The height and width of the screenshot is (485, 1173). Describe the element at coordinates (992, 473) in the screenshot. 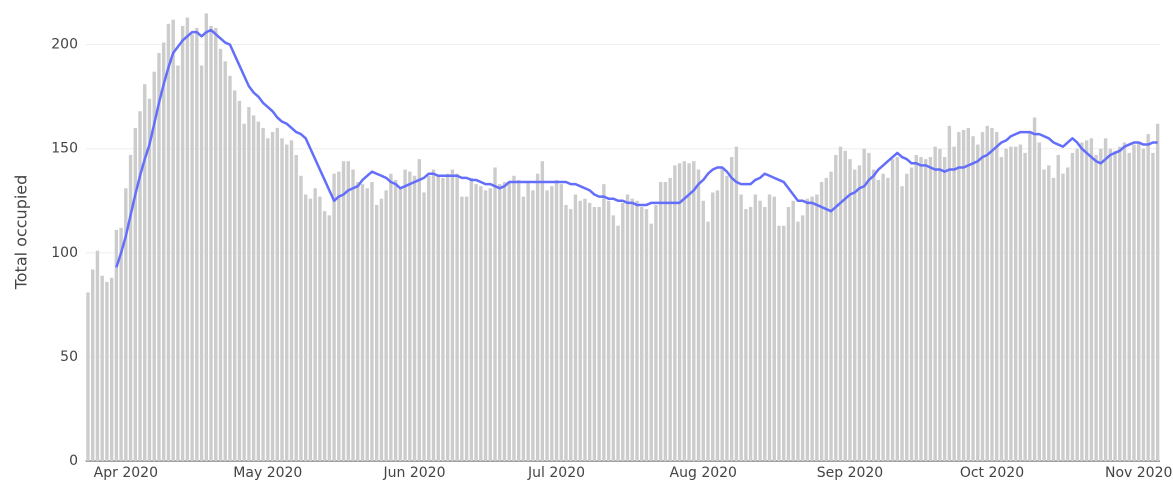

I see `x-tick-label: Oct 2020` at that location.